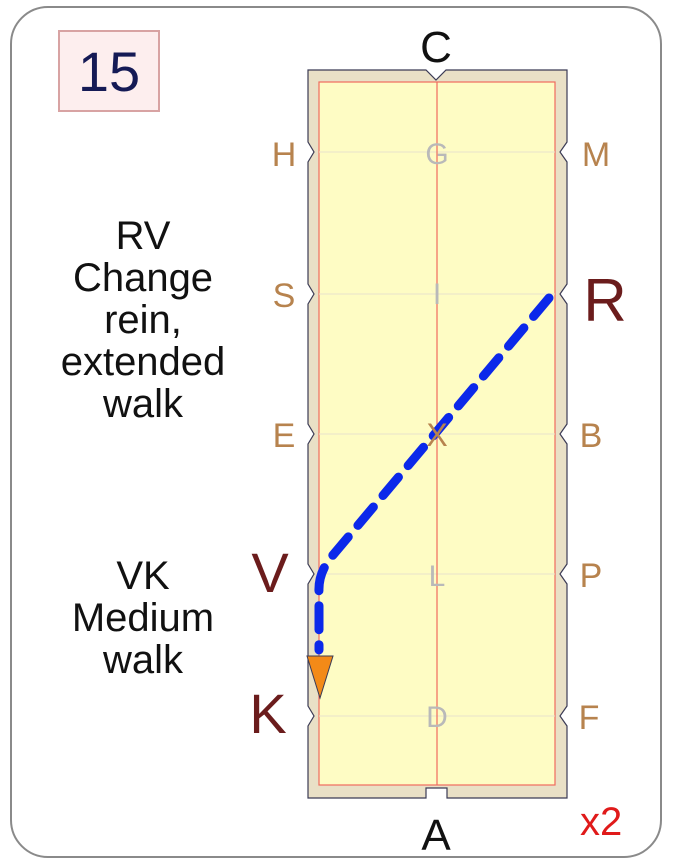 Image resolution: width=673 pixels, height=868 pixels. Describe the element at coordinates (437, 576) in the screenshot. I see `letter-l: L` at that location.